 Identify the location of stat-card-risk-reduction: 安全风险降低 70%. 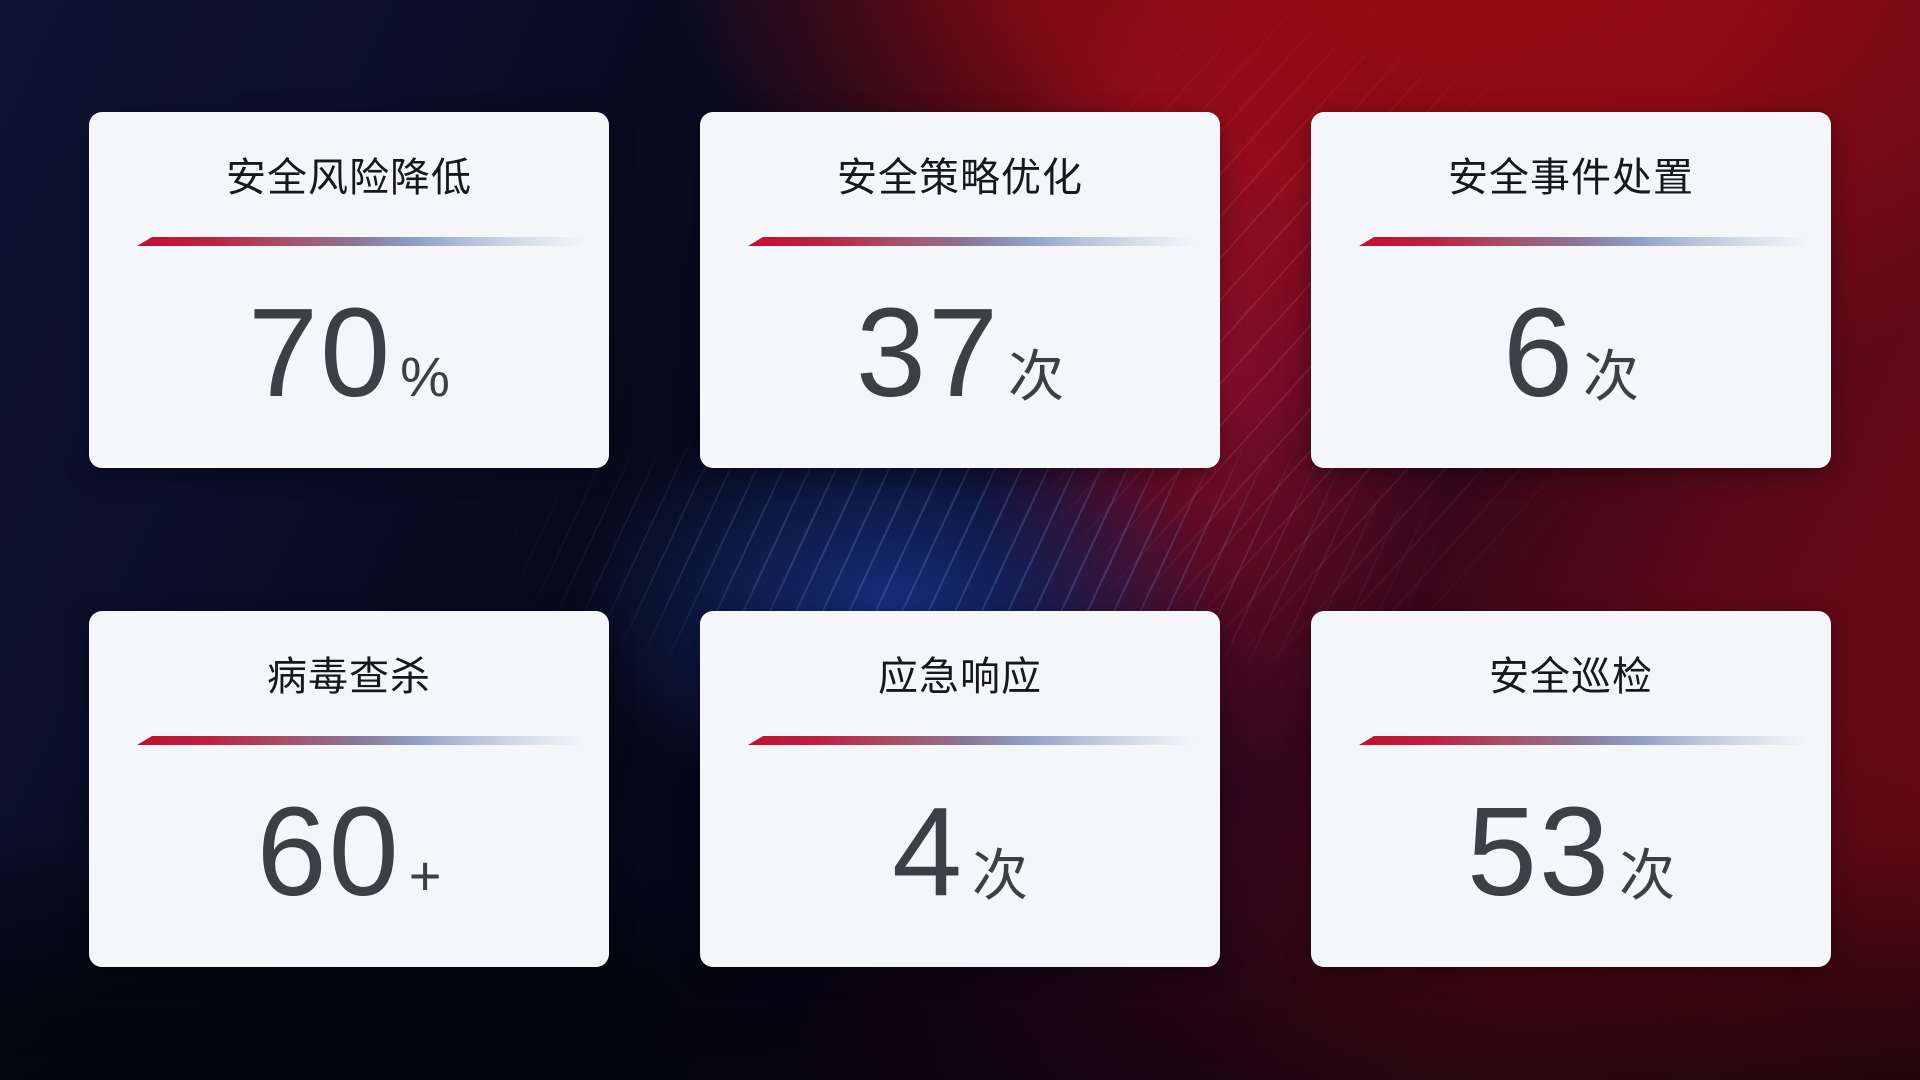
(349, 290).